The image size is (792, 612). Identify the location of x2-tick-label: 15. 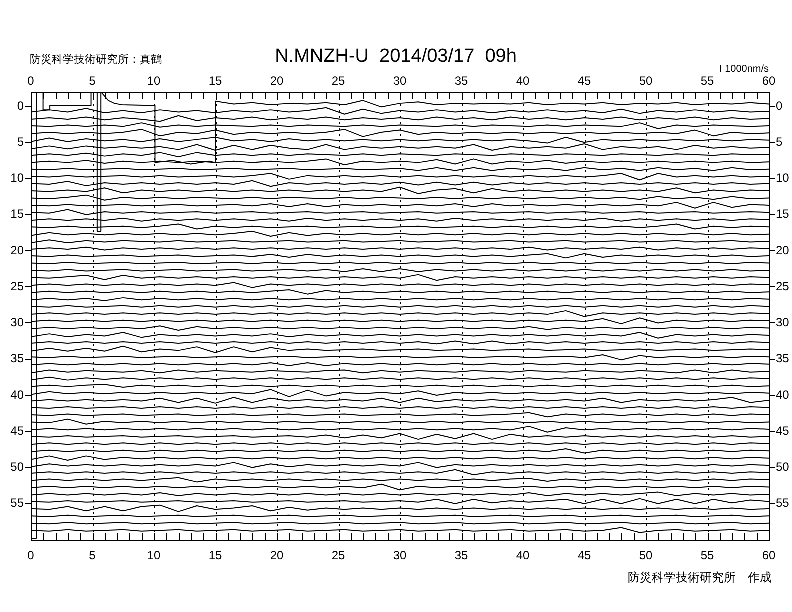
(215, 555).